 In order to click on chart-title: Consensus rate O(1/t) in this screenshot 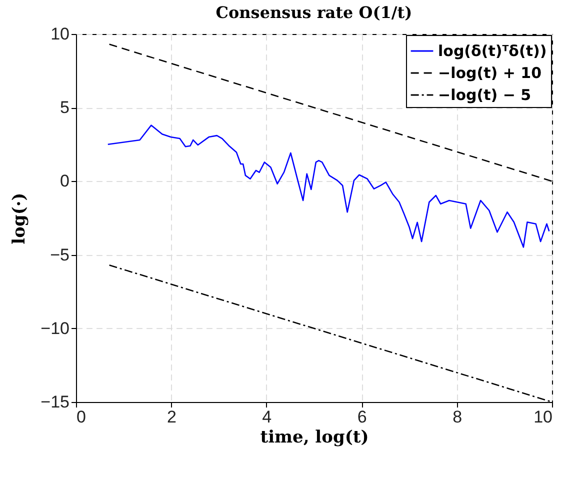, I will do `click(314, 12)`.